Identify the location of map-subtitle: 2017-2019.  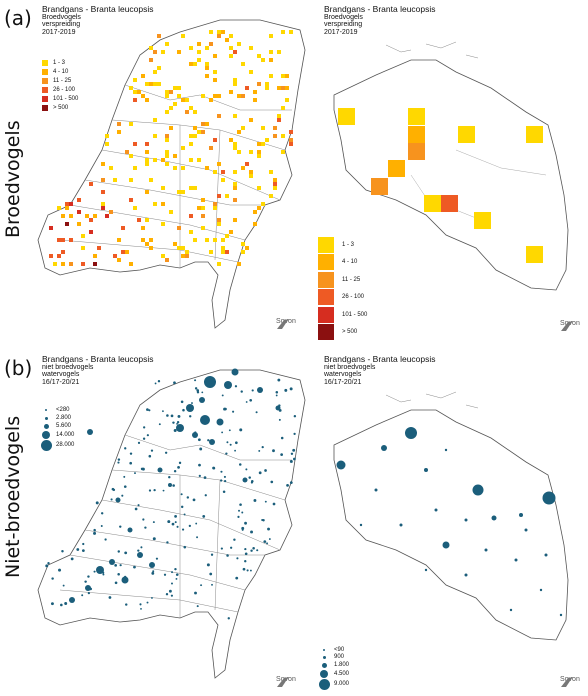
(59, 32).